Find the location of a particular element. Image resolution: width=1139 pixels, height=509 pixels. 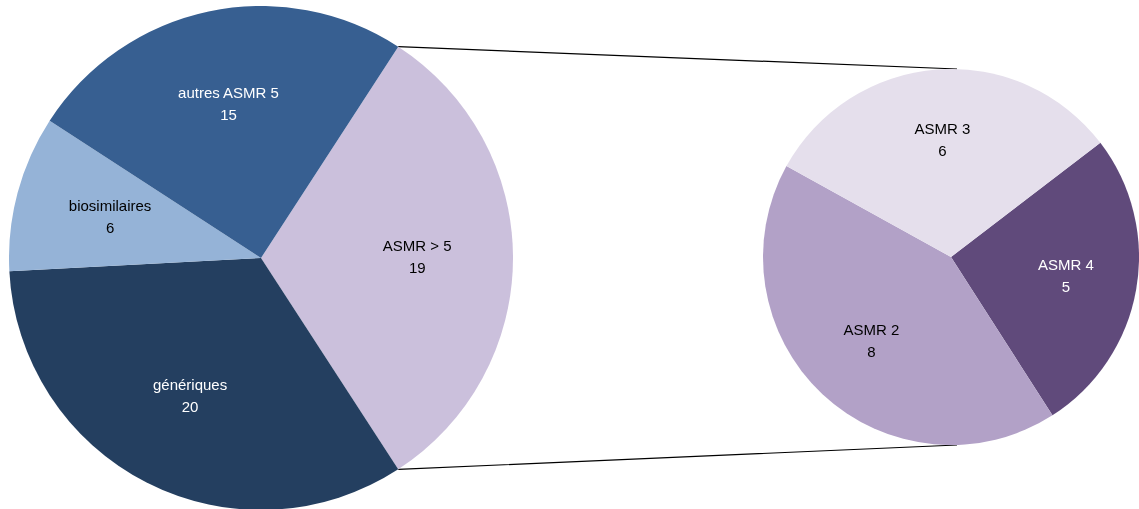

data-label: 15 is located at coordinates (228, 115).